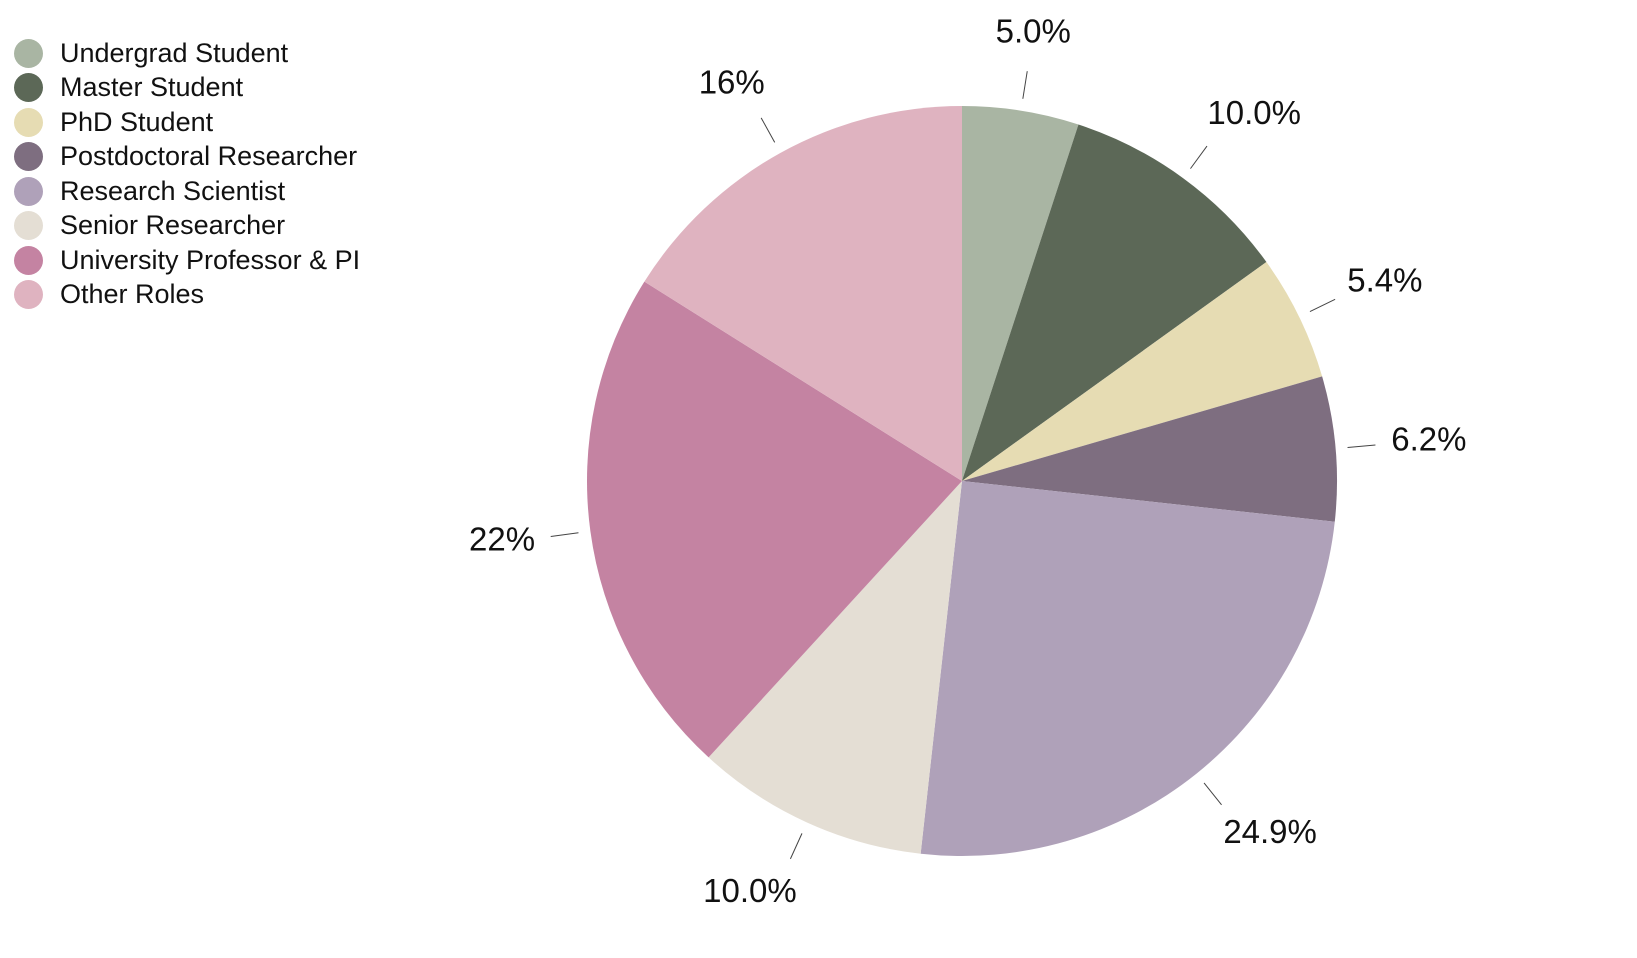  I want to click on pie-slice-university-professor-and-pi, so click(774, 519).